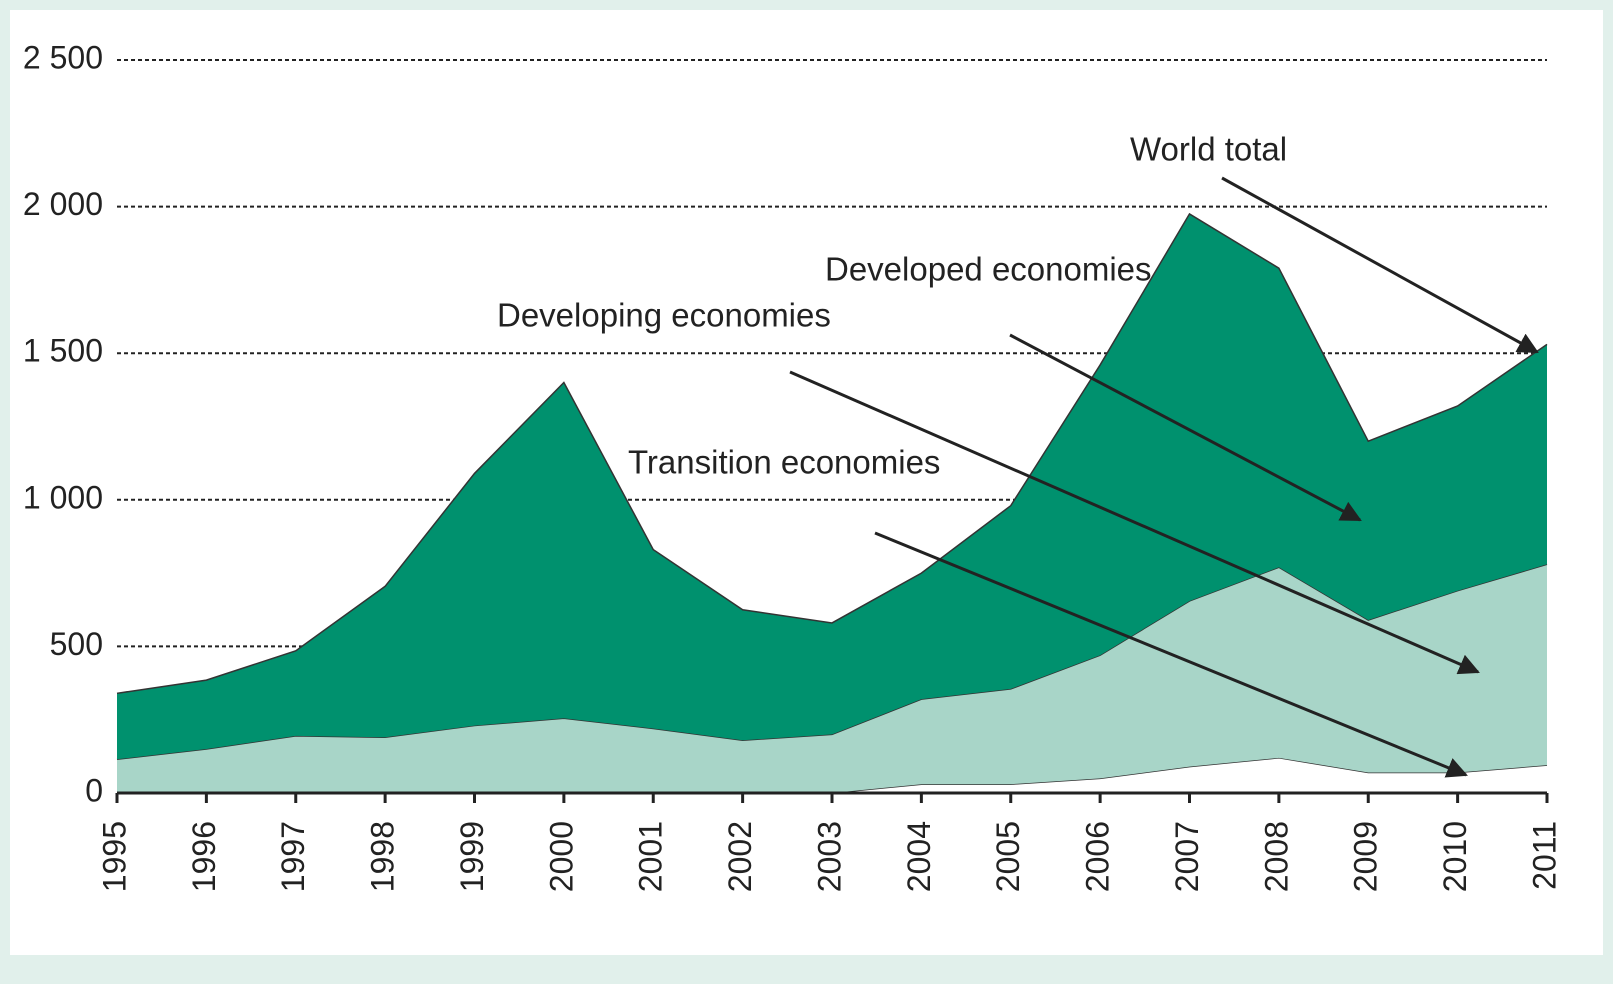  Describe the element at coordinates (383, 856) in the screenshot. I see `x-tick-label: 1998` at that location.